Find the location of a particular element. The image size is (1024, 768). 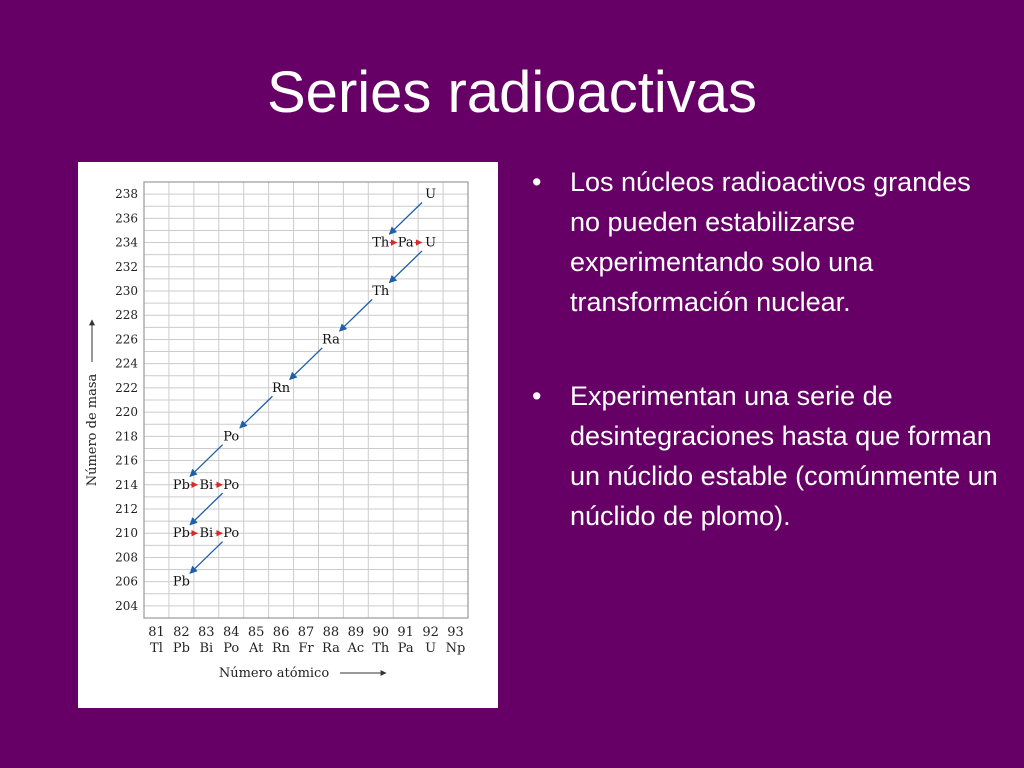

y-tick-label: 222 is located at coordinates (126, 388).